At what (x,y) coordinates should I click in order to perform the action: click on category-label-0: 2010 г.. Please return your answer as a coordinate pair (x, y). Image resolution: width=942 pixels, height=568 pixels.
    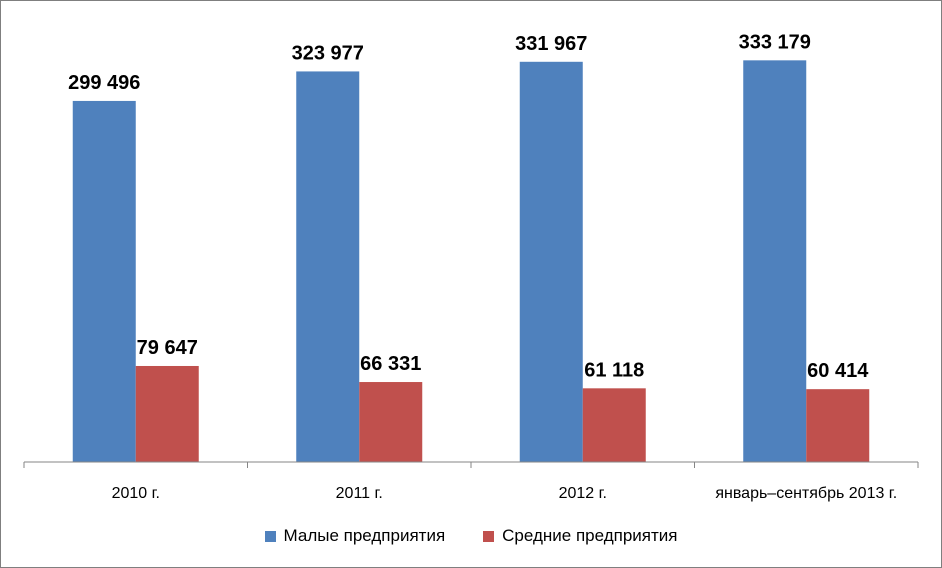
    Looking at the image, I should click on (136, 493).